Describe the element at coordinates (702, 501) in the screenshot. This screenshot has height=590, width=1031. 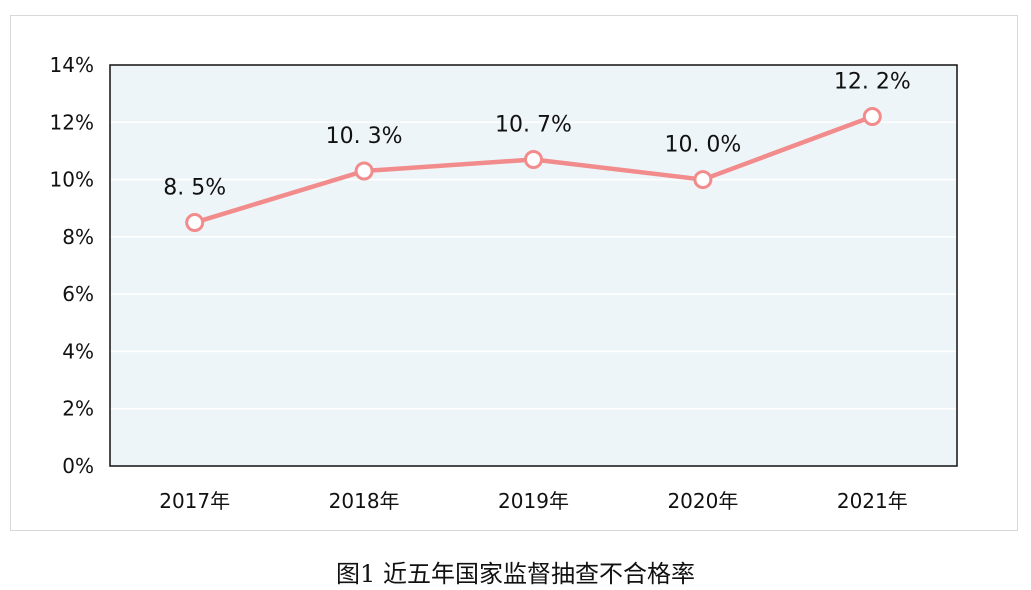
I see `x-tick-label: 2020年` at that location.